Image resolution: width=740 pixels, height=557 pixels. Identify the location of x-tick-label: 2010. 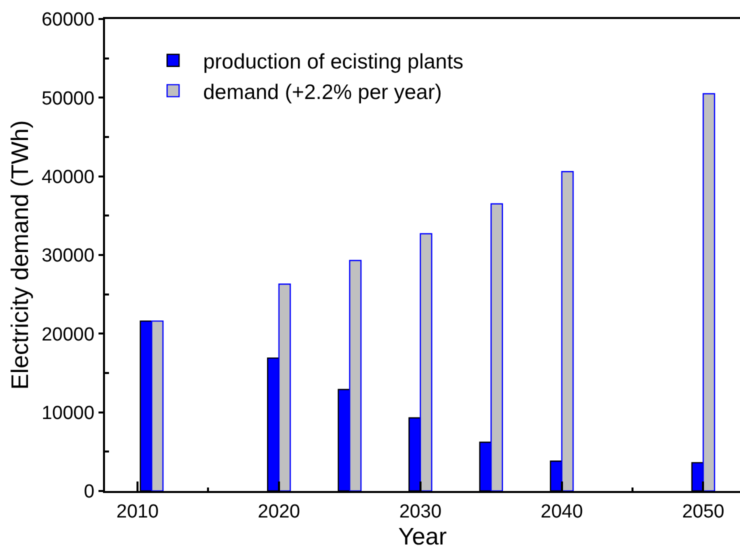
(137, 512).